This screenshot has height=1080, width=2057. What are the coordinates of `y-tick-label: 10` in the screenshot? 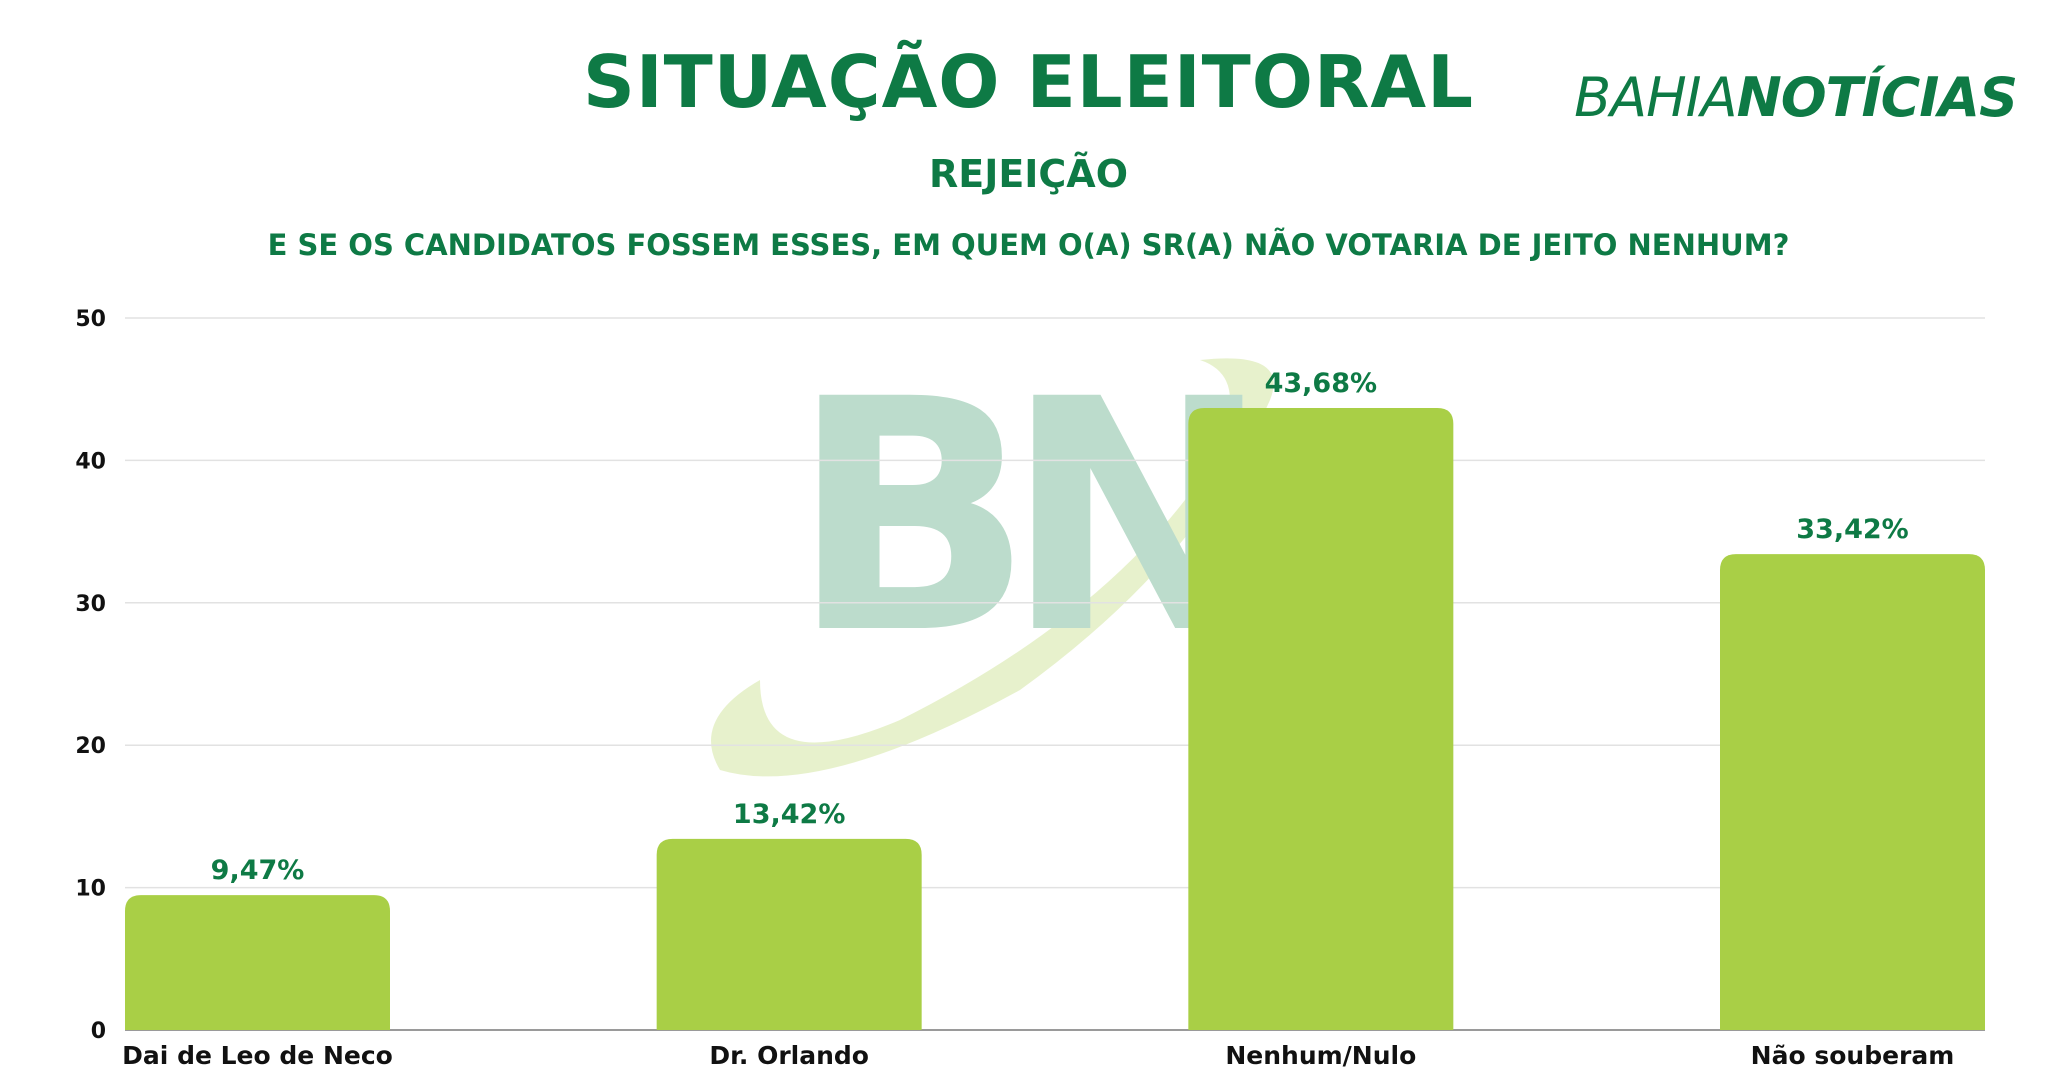 It's located at (90, 889).